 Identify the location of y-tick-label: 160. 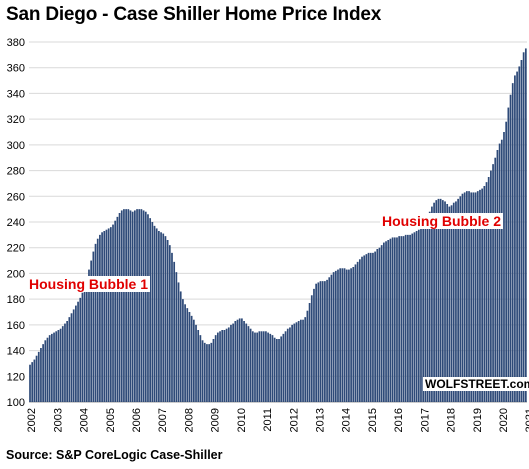
(16, 326).